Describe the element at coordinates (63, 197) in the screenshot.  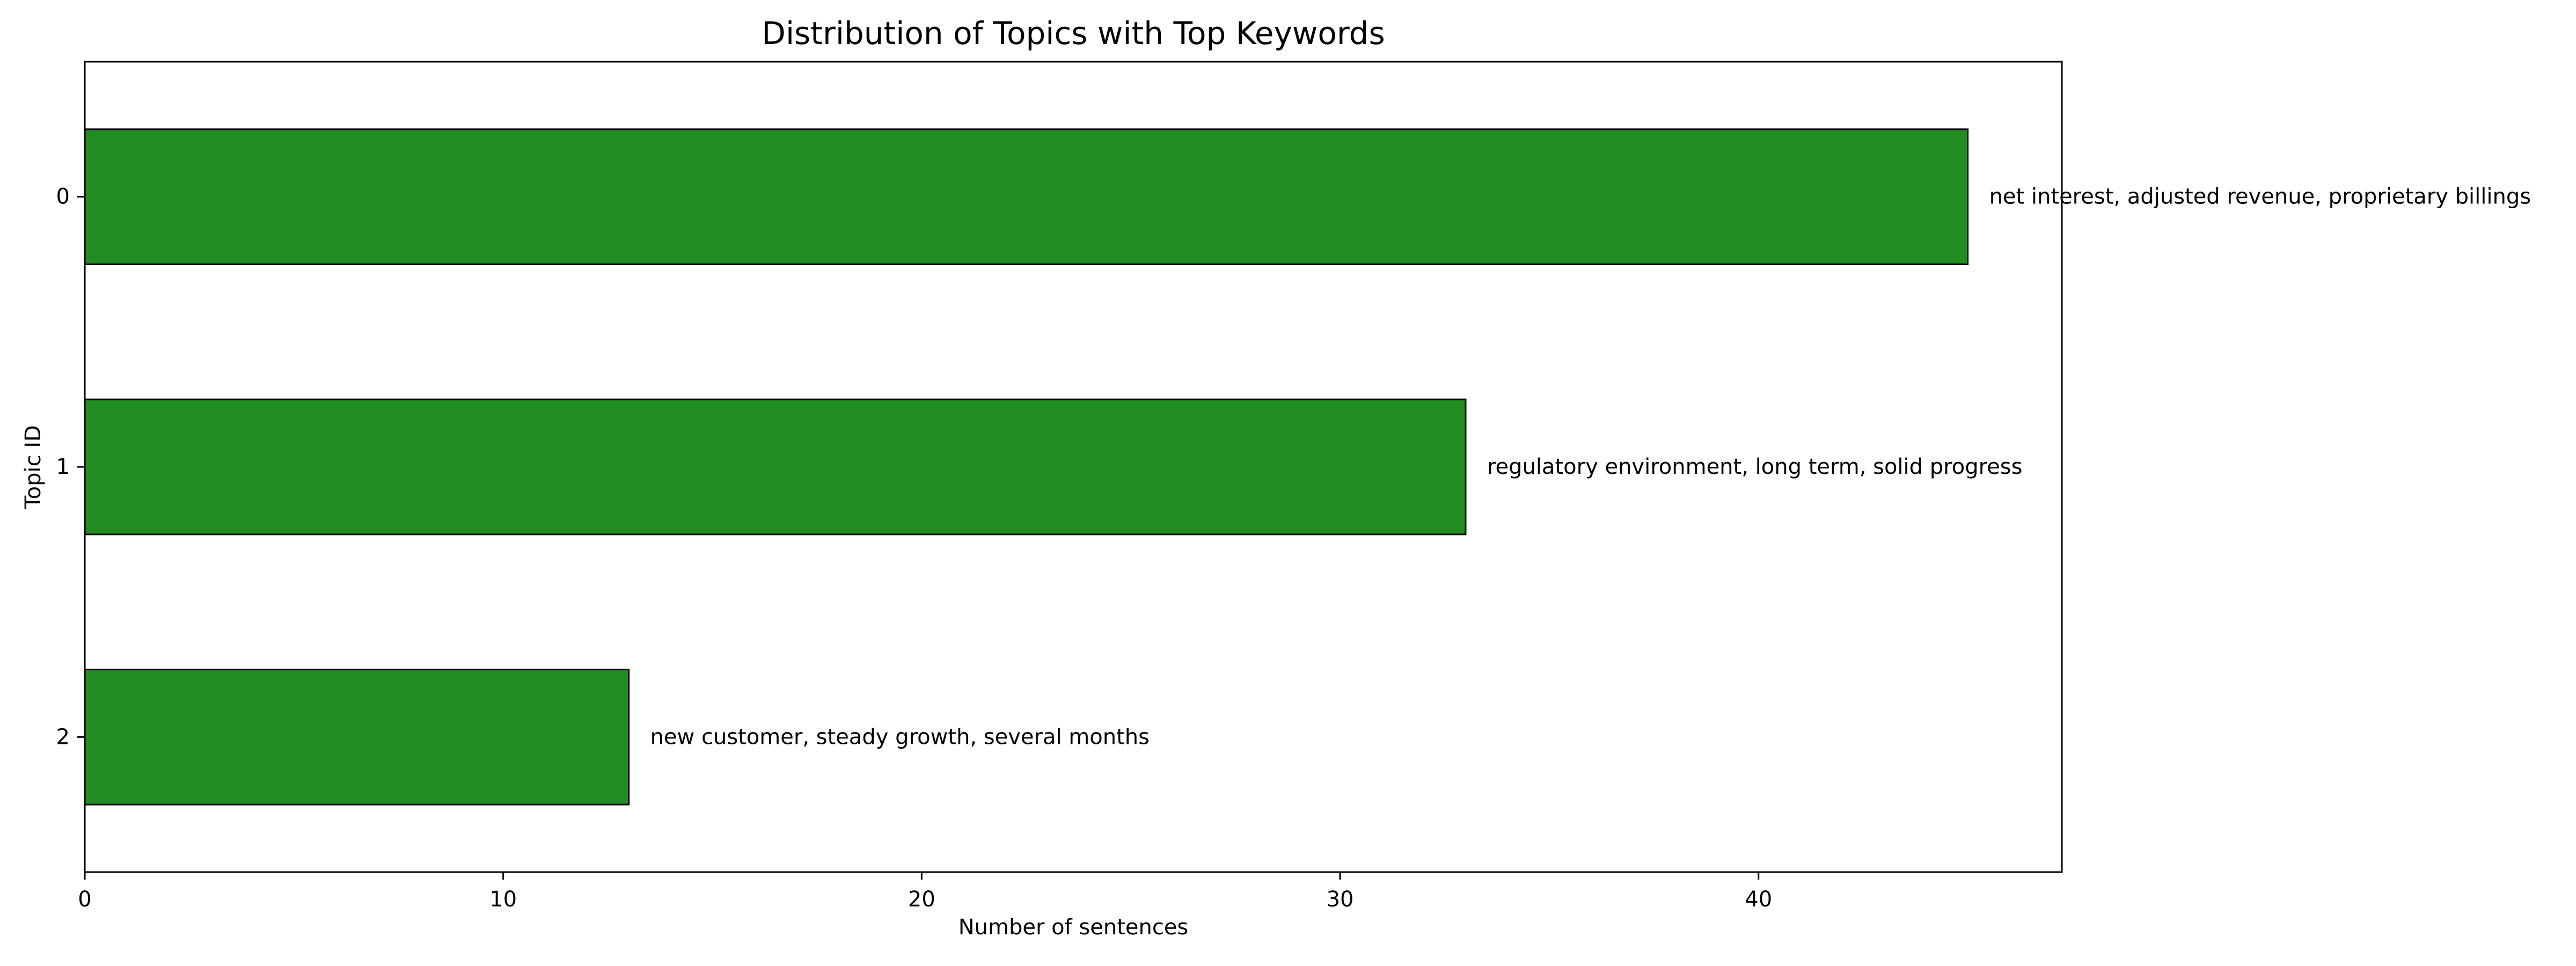
I see `y-tick-label: 0` at that location.